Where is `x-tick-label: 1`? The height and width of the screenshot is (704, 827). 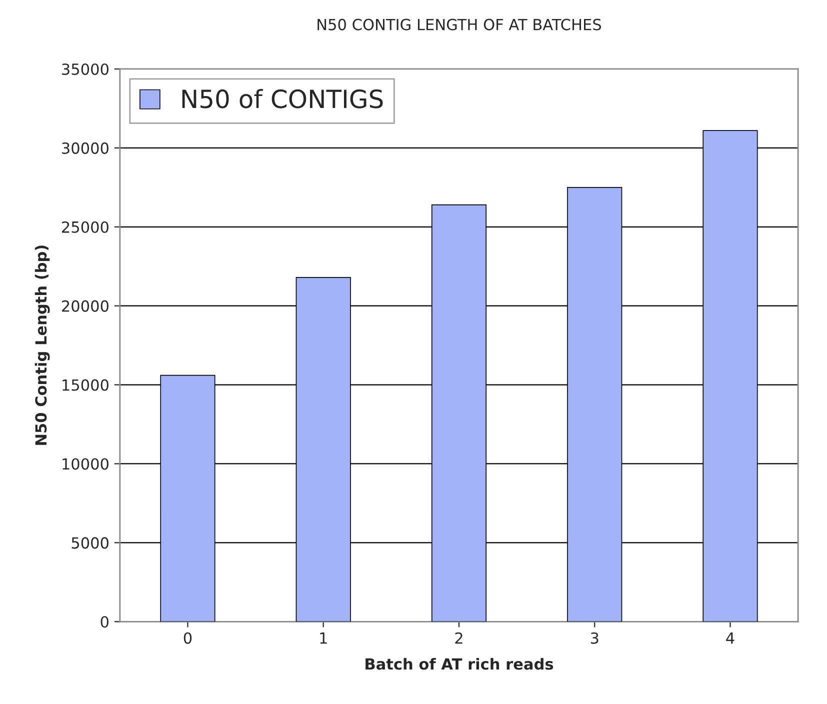 x-tick-label: 1 is located at coordinates (323, 638).